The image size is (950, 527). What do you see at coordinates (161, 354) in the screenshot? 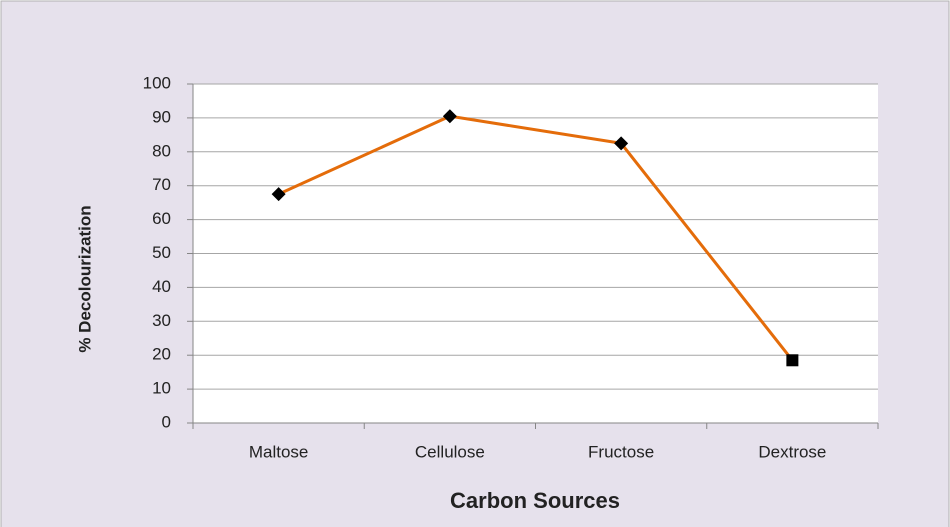
I see `y-tick-label: 20` at bounding box center [161, 354].